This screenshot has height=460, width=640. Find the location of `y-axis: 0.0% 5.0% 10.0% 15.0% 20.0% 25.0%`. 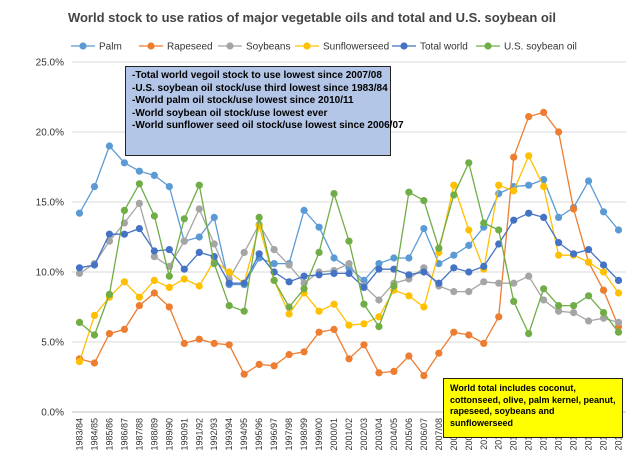

y-axis: 0.0% 5.0% 10.0% 15.0% 20.0% 25.0% is located at coordinates (50, 238).